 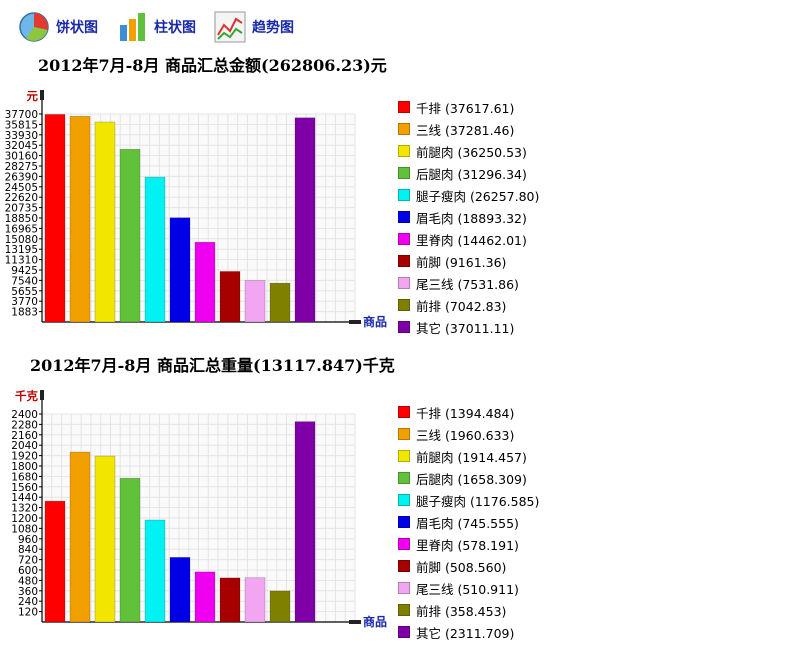 What do you see at coordinates (21, 177) in the screenshot?
I see `y-tick-label: 26390` at bounding box center [21, 177].